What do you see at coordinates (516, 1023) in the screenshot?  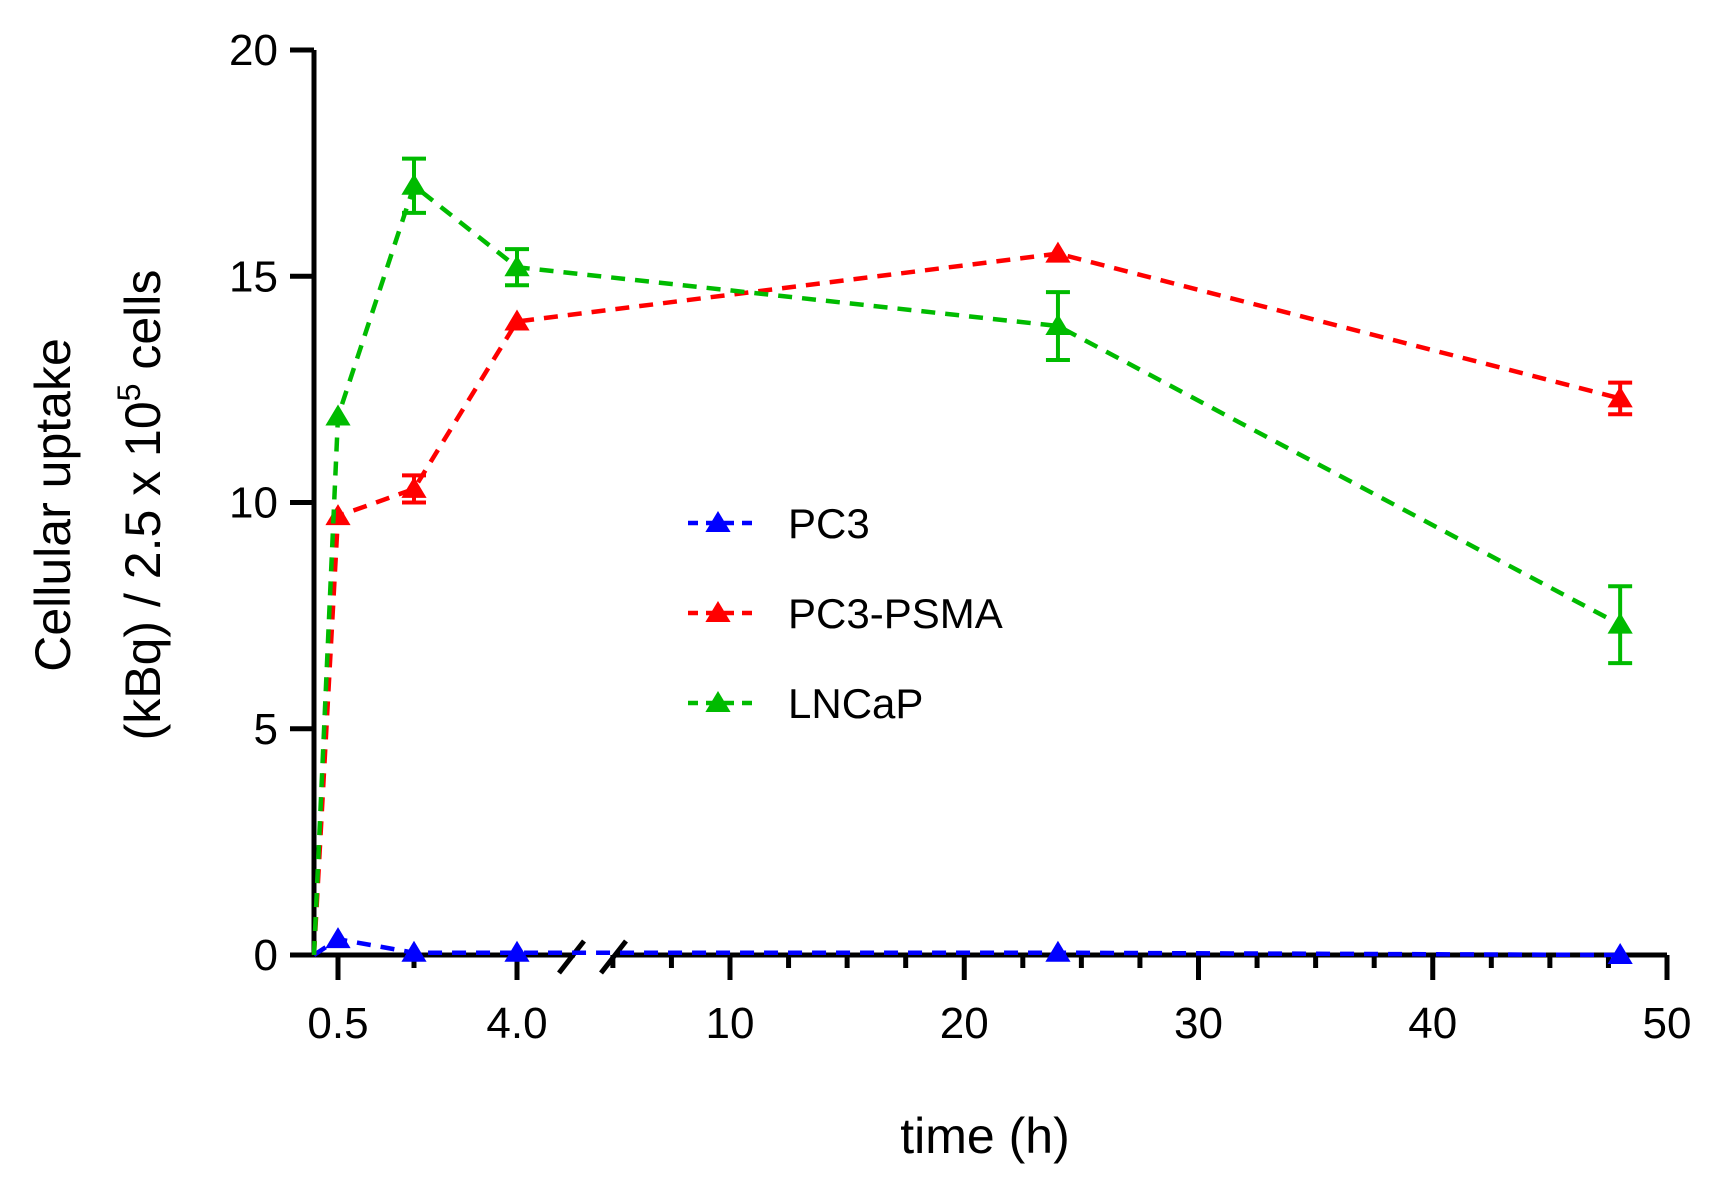 I see `x-tick-label-4.0: 4.0` at bounding box center [516, 1023].